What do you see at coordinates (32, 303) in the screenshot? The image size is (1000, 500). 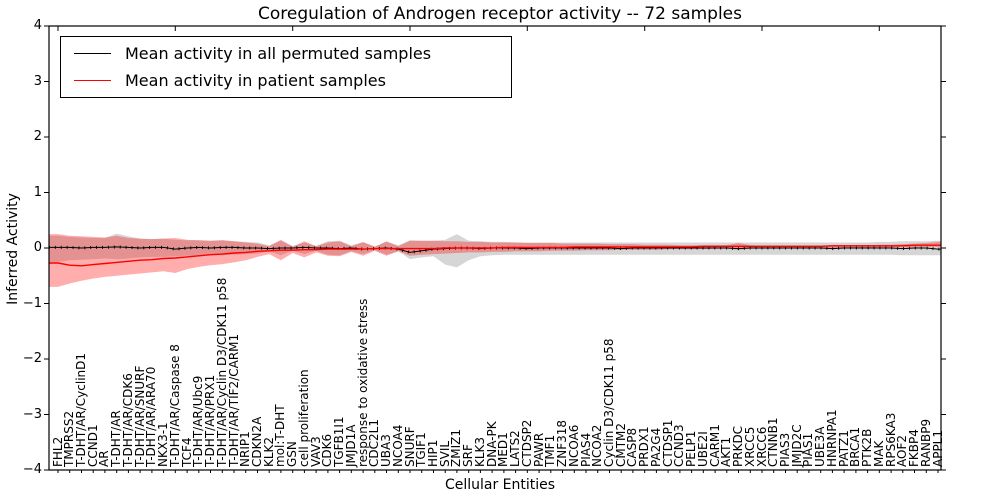 I see `y-tick-label: −1` at bounding box center [32, 303].